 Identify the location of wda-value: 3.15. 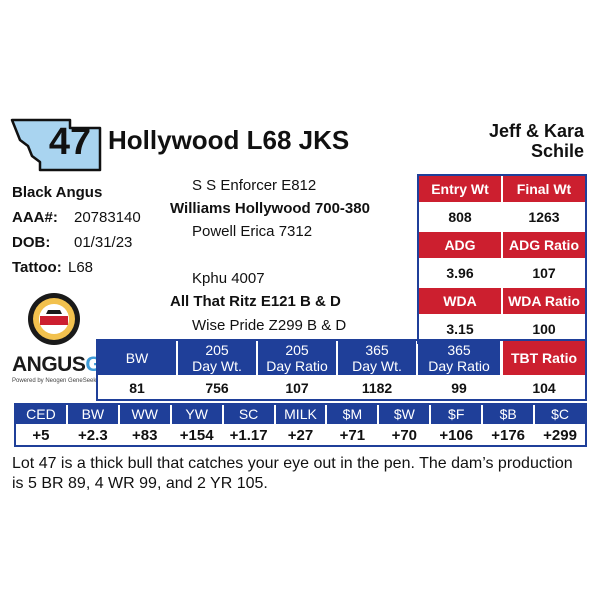
(460, 329).